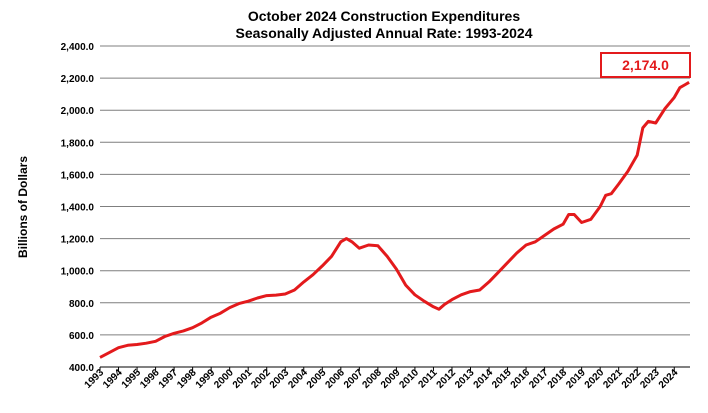 The height and width of the screenshot is (413, 708). Describe the element at coordinates (81, 336) in the screenshot. I see `y-tick-label: 600.0` at that location.